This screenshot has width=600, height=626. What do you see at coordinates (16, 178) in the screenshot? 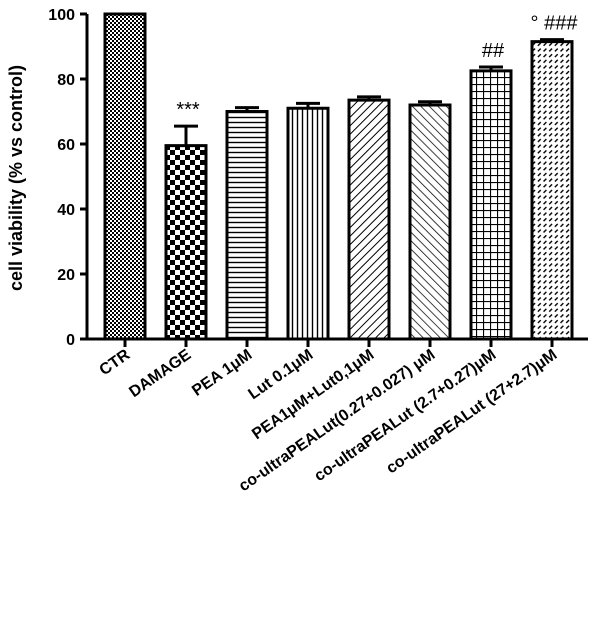
I see `y-axis-label: cell viability (% vs control)` at bounding box center [16, 178].